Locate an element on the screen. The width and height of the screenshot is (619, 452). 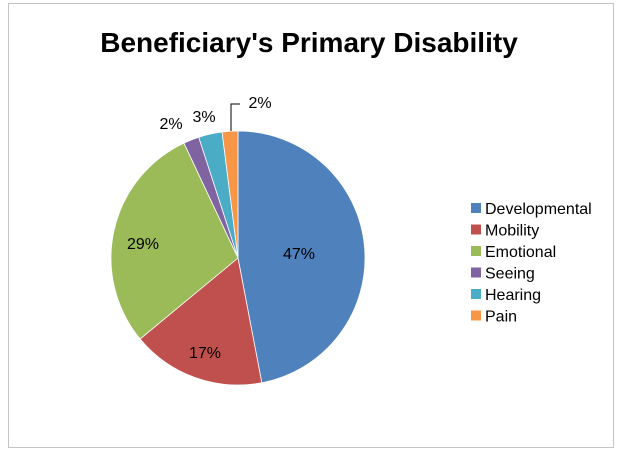
leader-lines is located at coordinates (235, 117).